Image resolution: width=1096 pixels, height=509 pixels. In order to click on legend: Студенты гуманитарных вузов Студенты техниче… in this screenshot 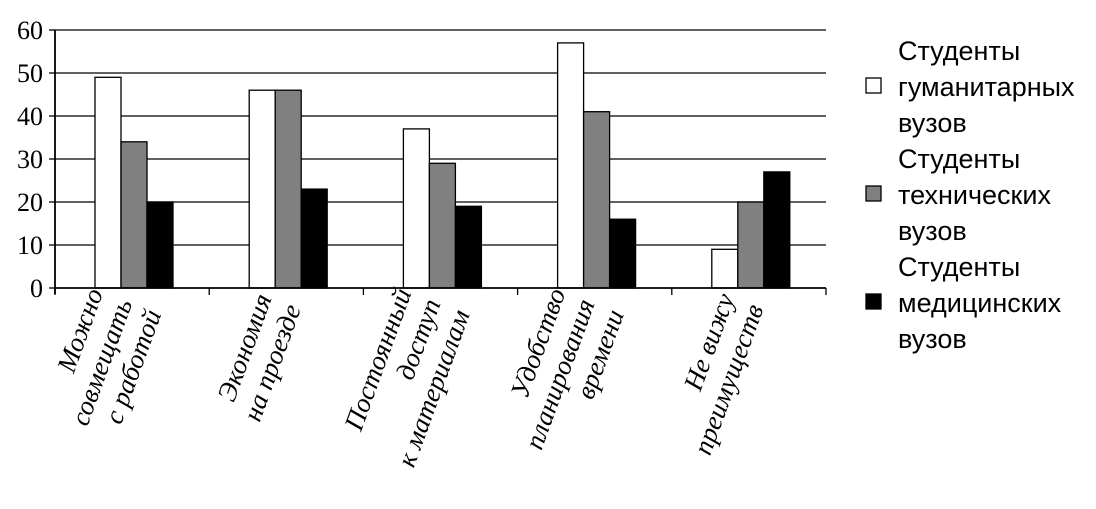, I will do `click(970, 195)`.